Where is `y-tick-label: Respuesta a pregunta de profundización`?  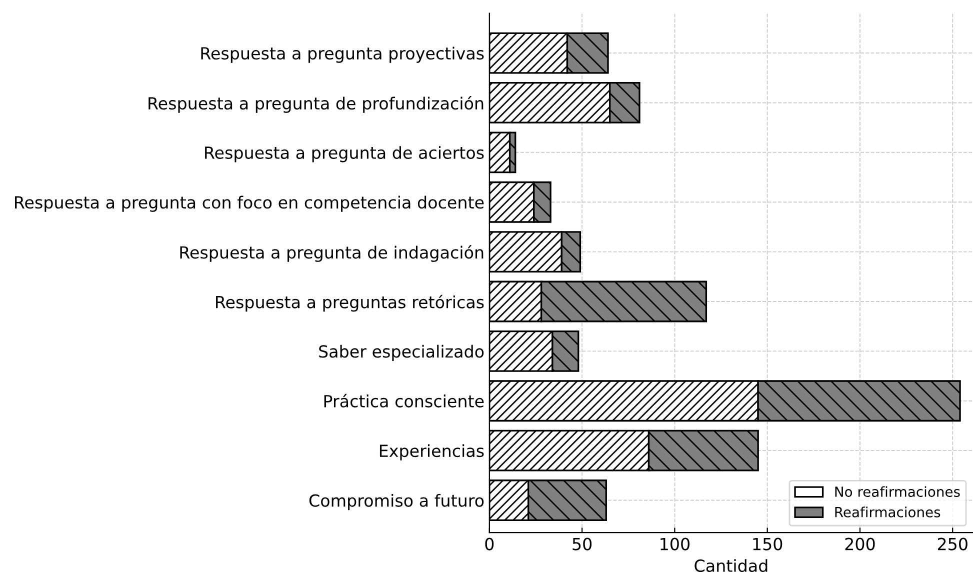 y-tick-label: Respuesta a pregunta de profundización is located at coordinates (316, 104).